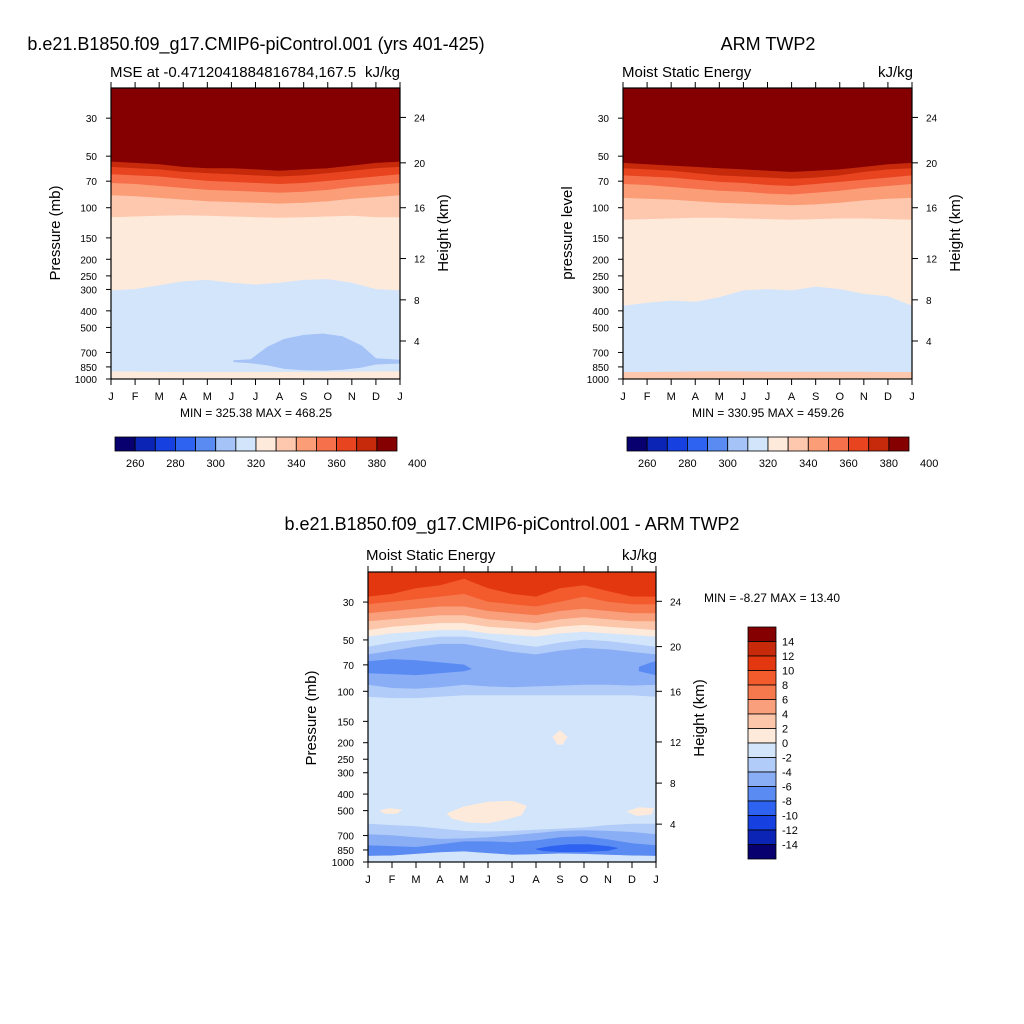 The height and width of the screenshot is (1024, 1024). Describe the element at coordinates (600, 290) in the screenshot. I see `y-tick-label: 300` at that location.